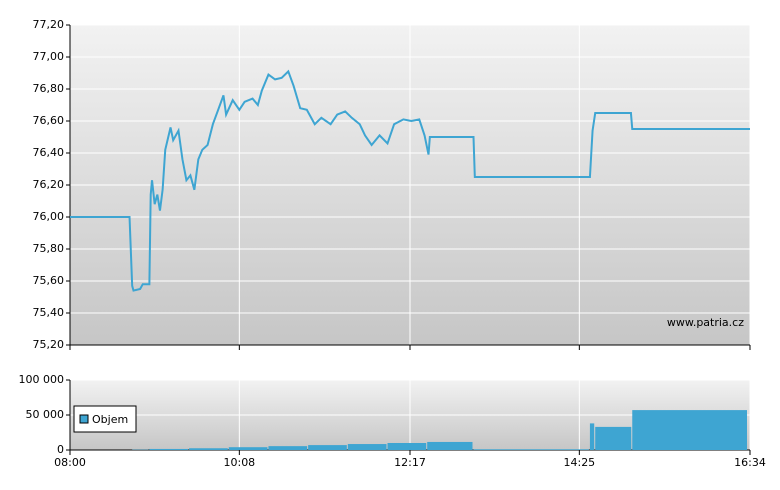  Describe the element at coordinates (110, 419) in the screenshot. I see `legend-label: Objem` at that location.